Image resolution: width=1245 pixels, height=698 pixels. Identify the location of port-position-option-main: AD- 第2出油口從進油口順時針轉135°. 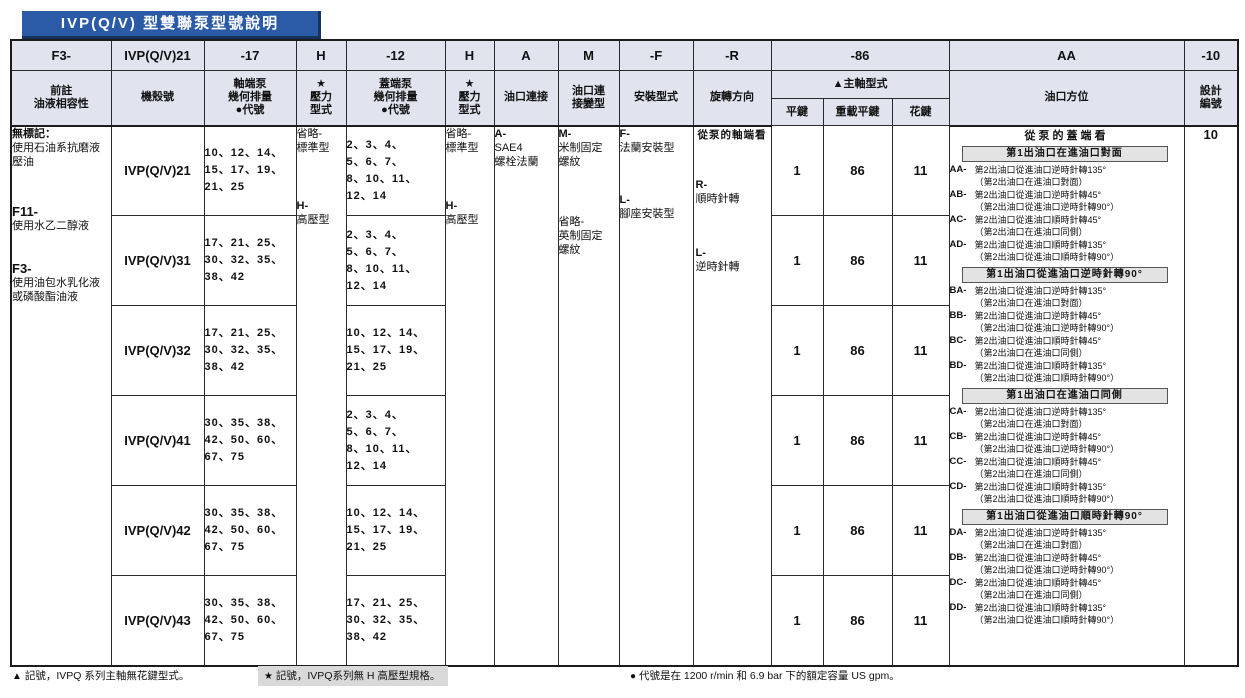
(1066, 245).